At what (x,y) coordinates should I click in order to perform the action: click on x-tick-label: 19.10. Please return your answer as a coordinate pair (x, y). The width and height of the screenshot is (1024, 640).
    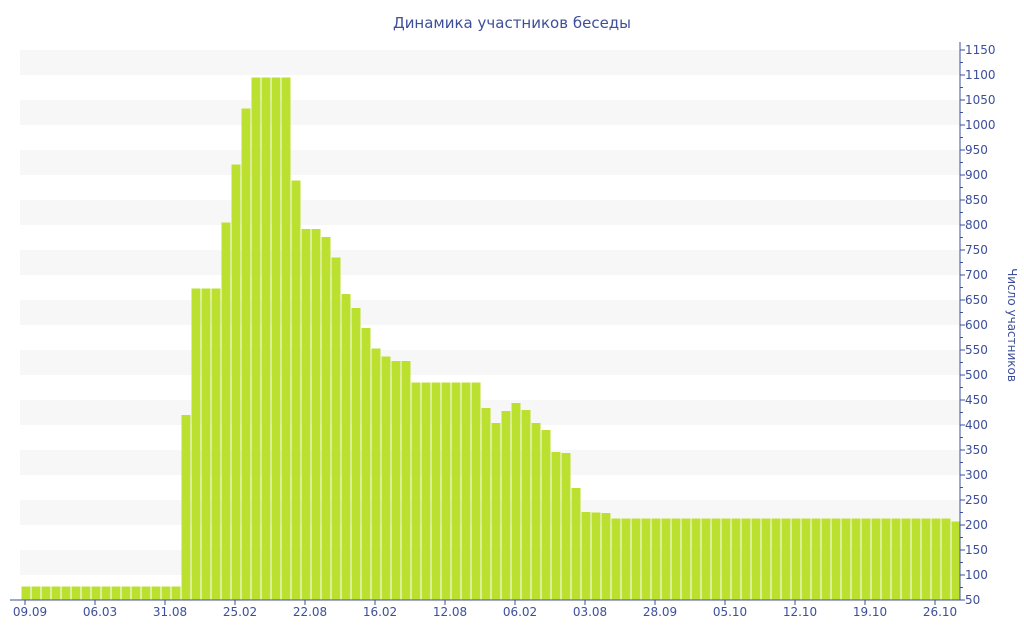
    Looking at the image, I should click on (870, 612).